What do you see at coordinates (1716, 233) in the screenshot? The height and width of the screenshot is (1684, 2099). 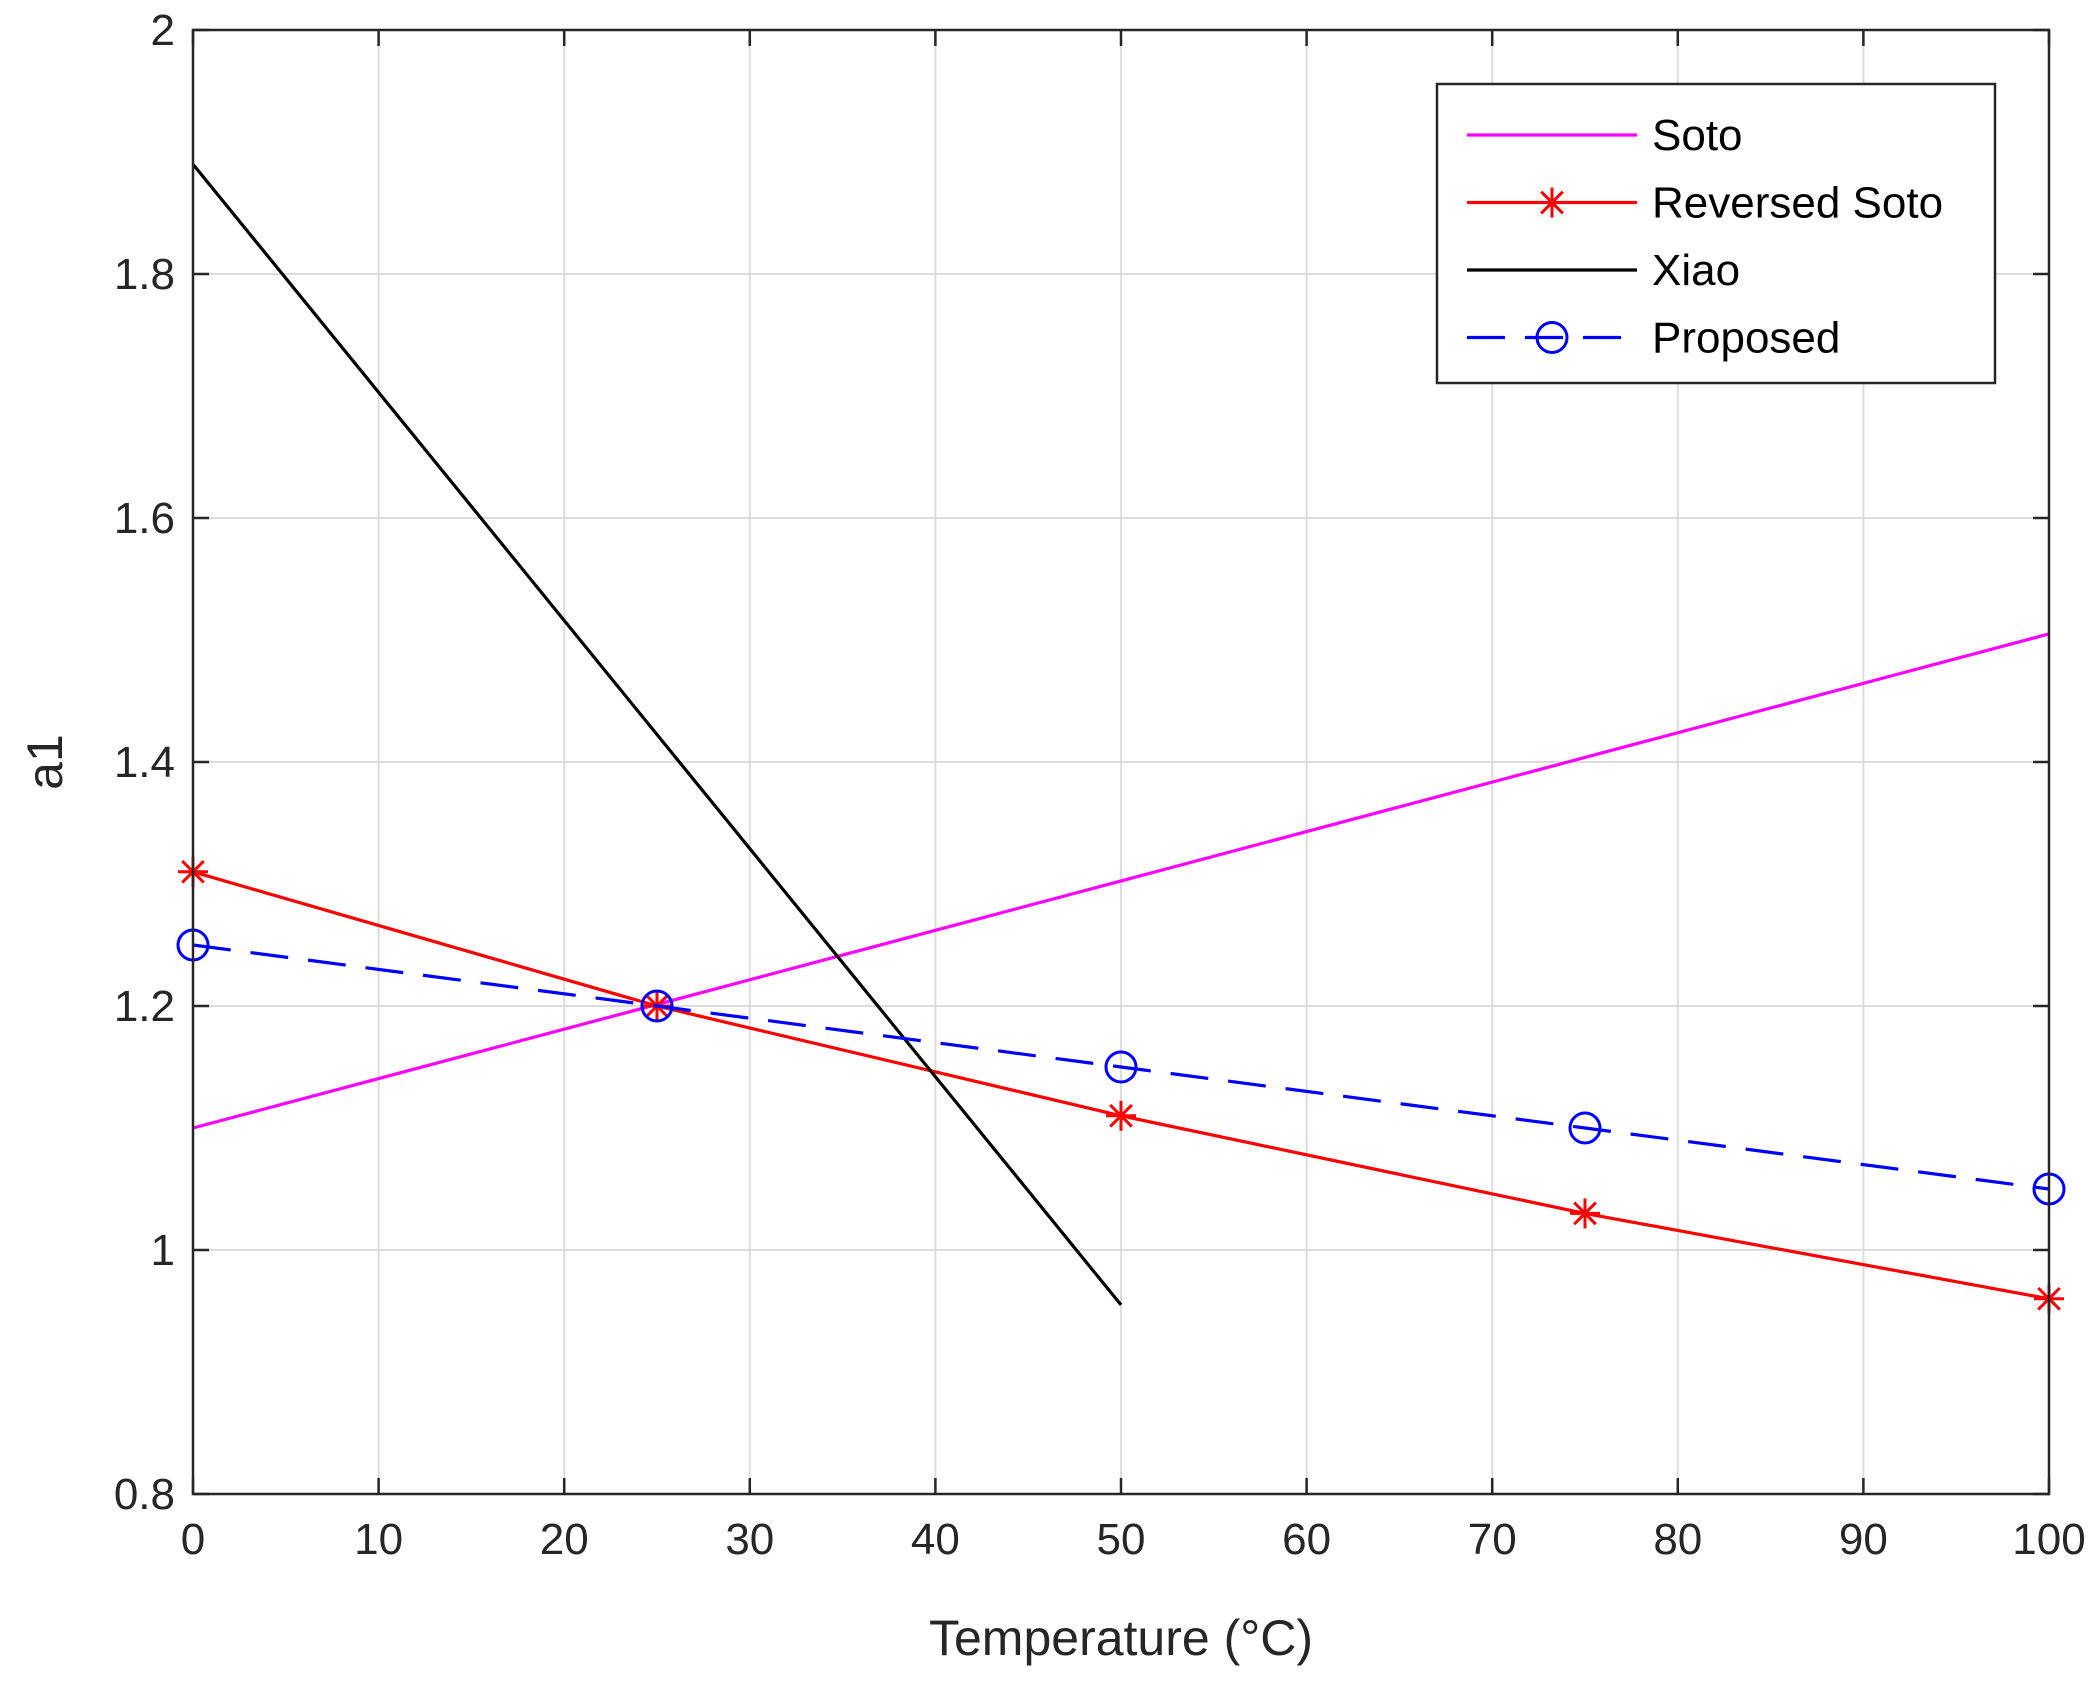 I see `legend: Soto Reversed Soto Xiao Proposed` at bounding box center [1716, 233].